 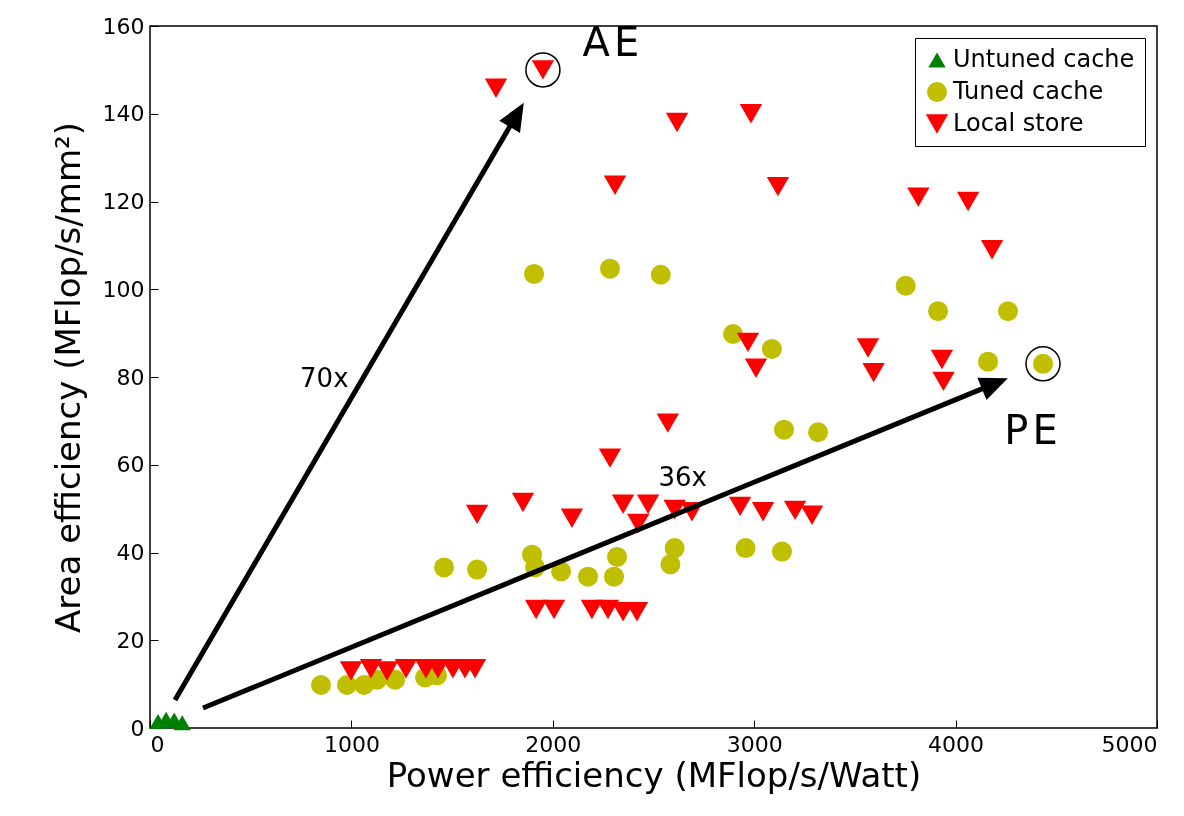 I want to click on y-tick-label: 20, so click(x=130, y=640).